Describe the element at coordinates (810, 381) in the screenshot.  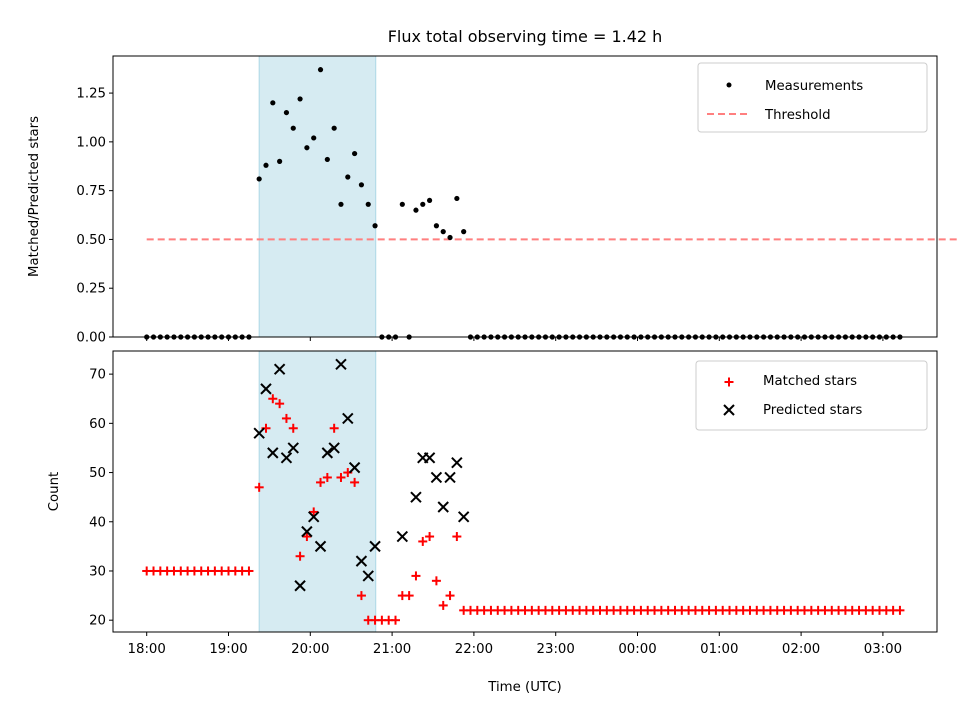
I see `legend-matched-label: Matched stars` at that location.